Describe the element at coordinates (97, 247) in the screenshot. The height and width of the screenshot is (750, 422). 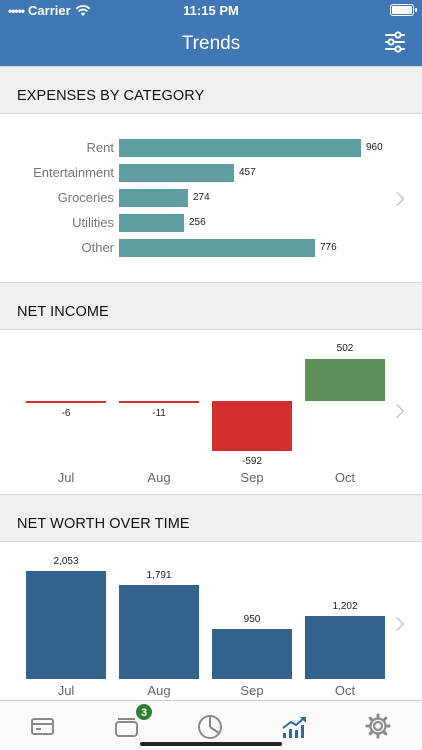
I see `category-label: Other` at that location.